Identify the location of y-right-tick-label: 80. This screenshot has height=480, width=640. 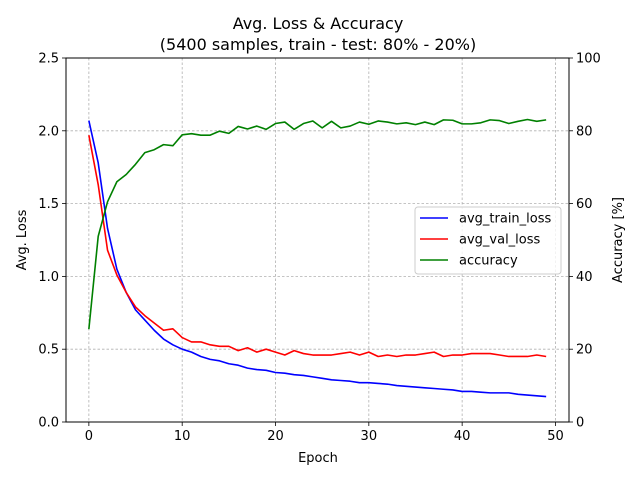
(584, 131).